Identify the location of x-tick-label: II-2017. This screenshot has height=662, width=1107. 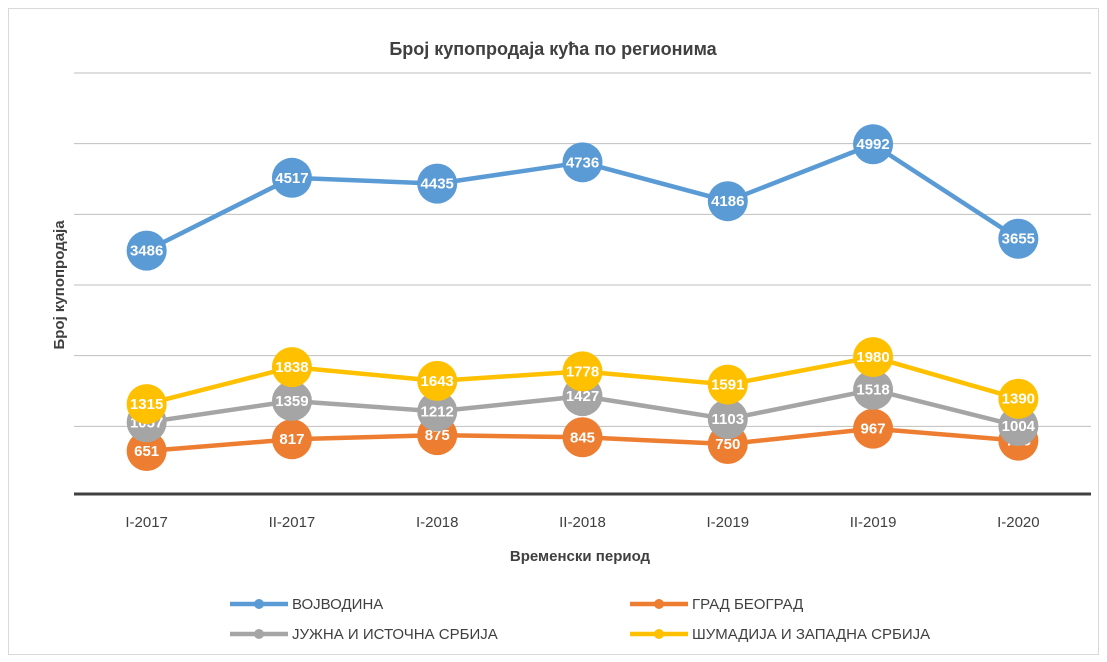
(292, 522).